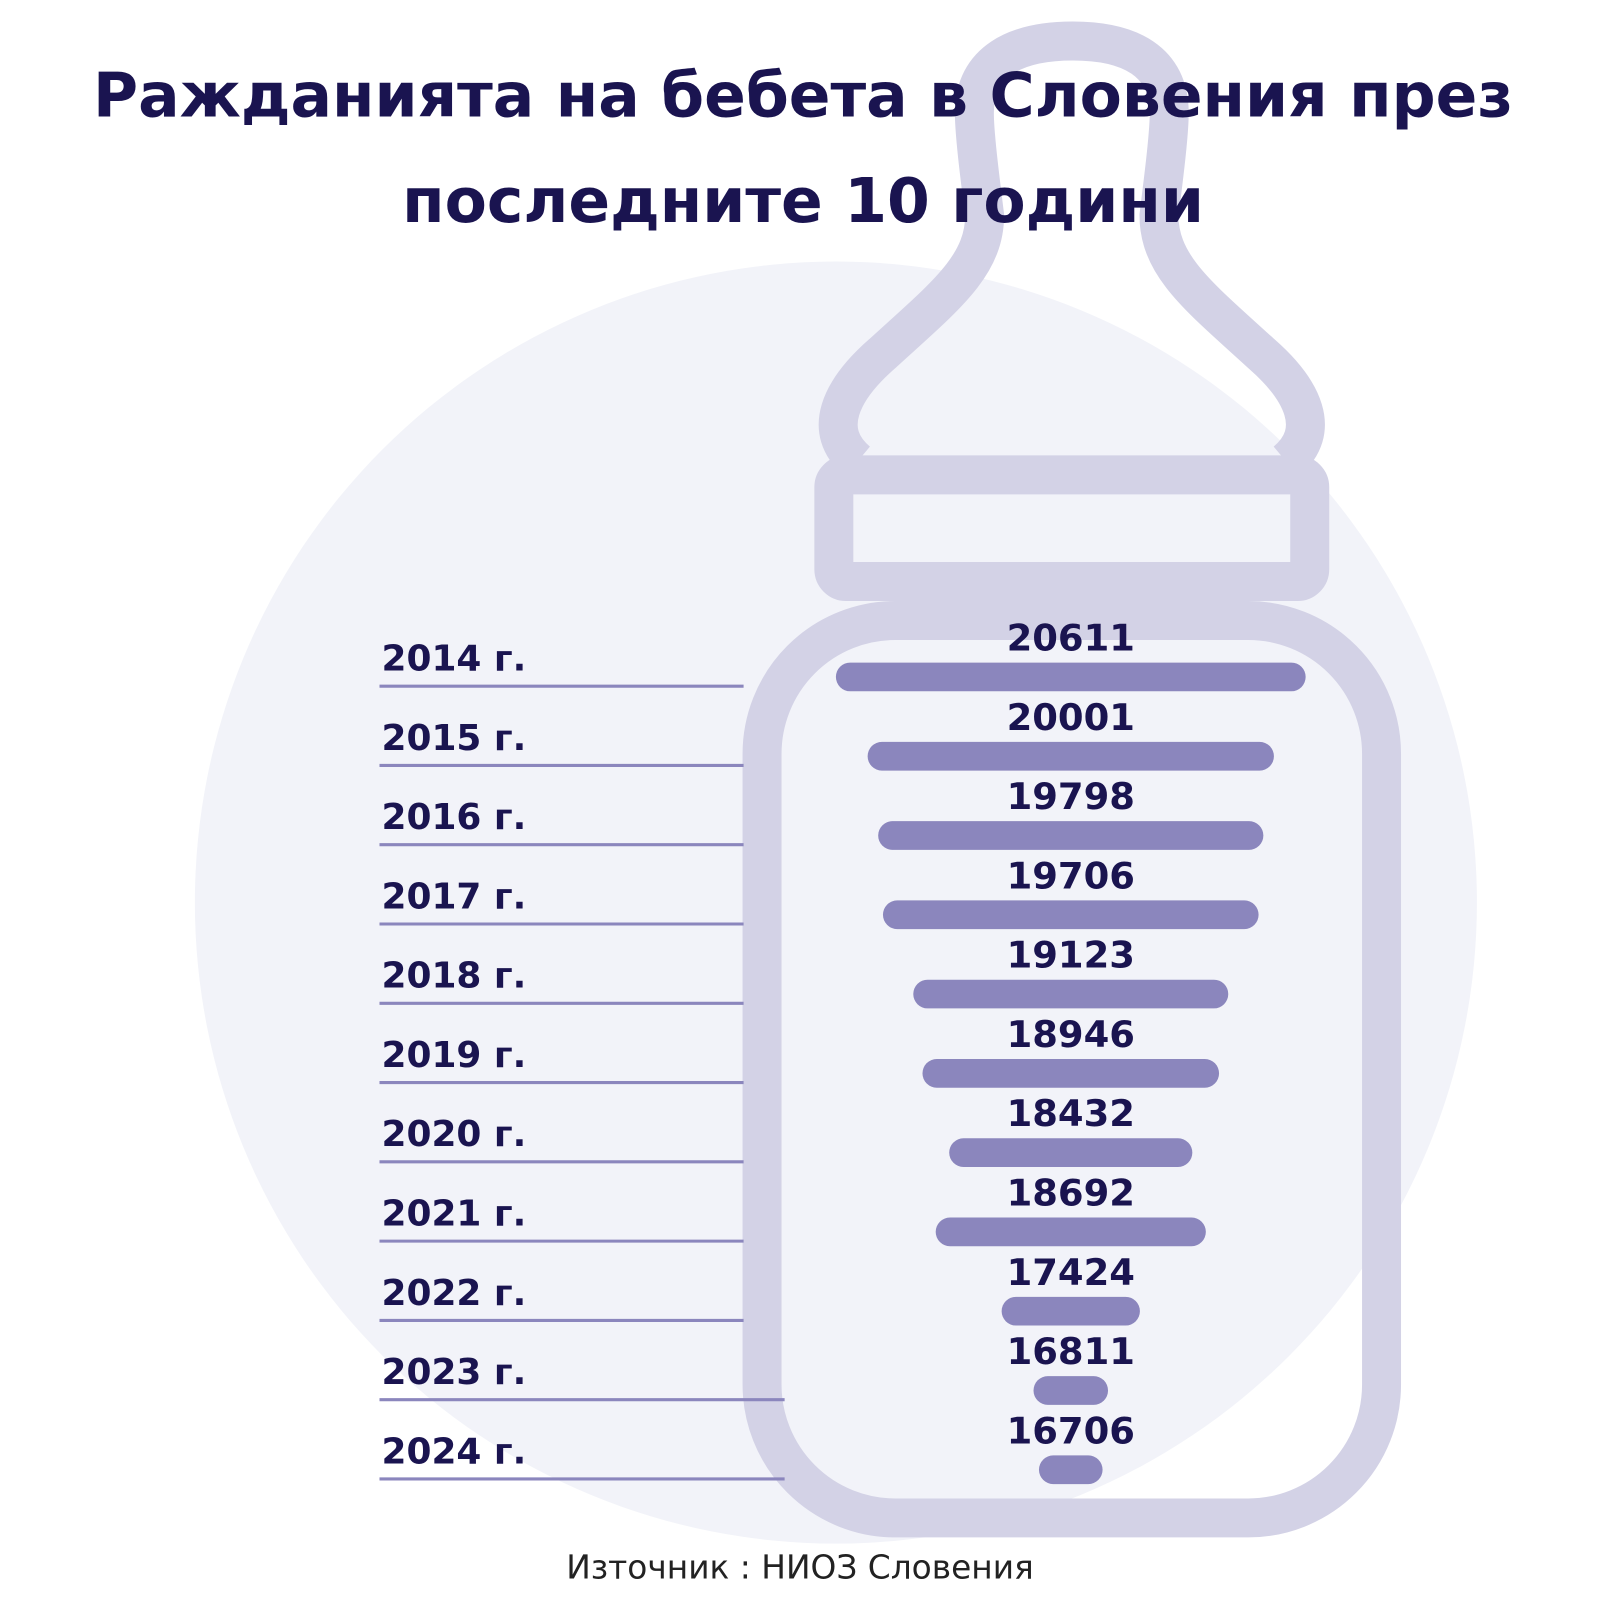 This screenshot has width=1600, height=1600. Describe the element at coordinates (1071, 638) in the screenshot. I see `value-label: 20611` at that location.